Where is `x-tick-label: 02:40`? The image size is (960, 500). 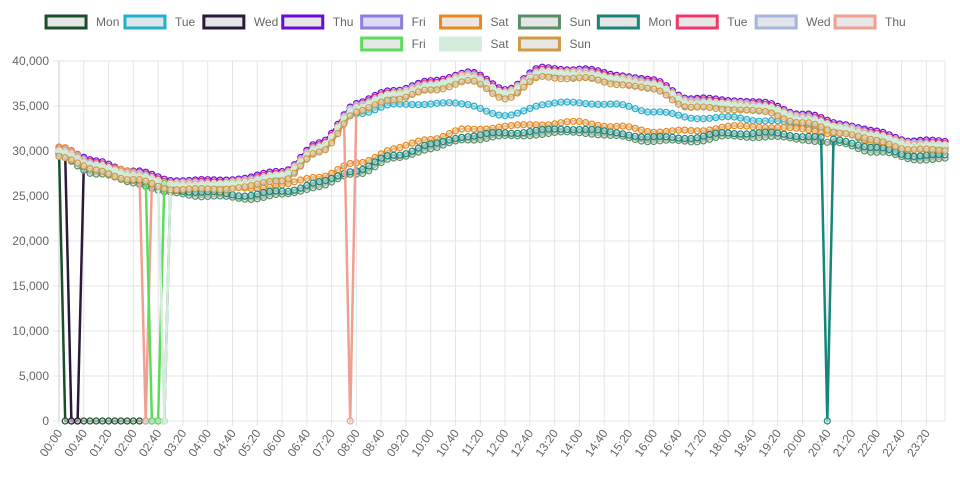 x-tick-label: 02:40 is located at coordinates (150, 442).